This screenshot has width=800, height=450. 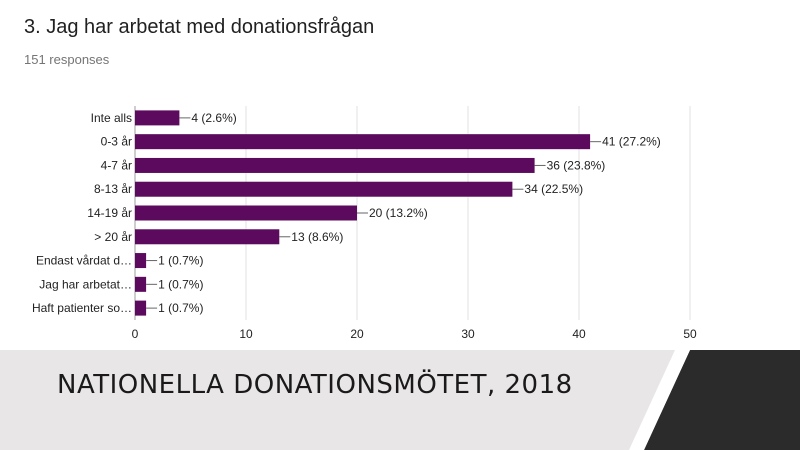 What do you see at coordinates (576, 165) in the screenshot?
I see `data-label: 36 (23.8%)` at bounding box center [576, 165].